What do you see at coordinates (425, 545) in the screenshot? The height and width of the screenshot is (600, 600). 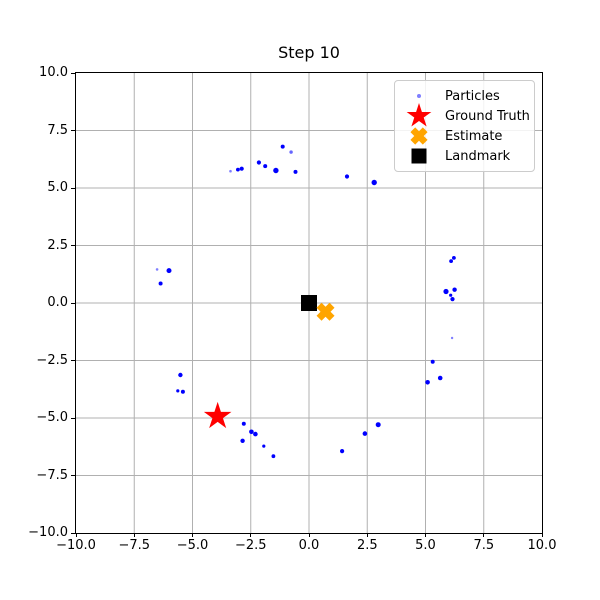 I see `x-tick-label: 5.0` at bounding box center [425, 545].